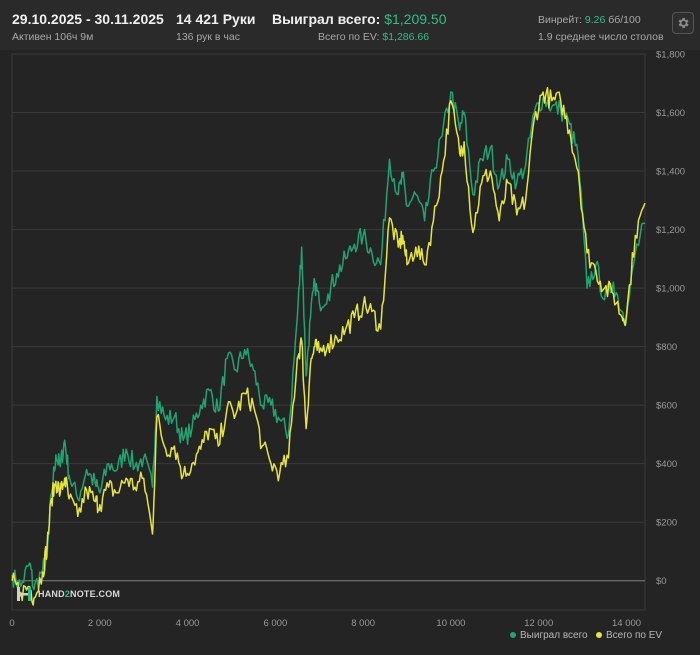 This screenshot has height=655, width=700. What do you see at coordinates (51, 594) in the screenshot?
I see `logo-text-a: HAND` at bounding box center [51, 594].